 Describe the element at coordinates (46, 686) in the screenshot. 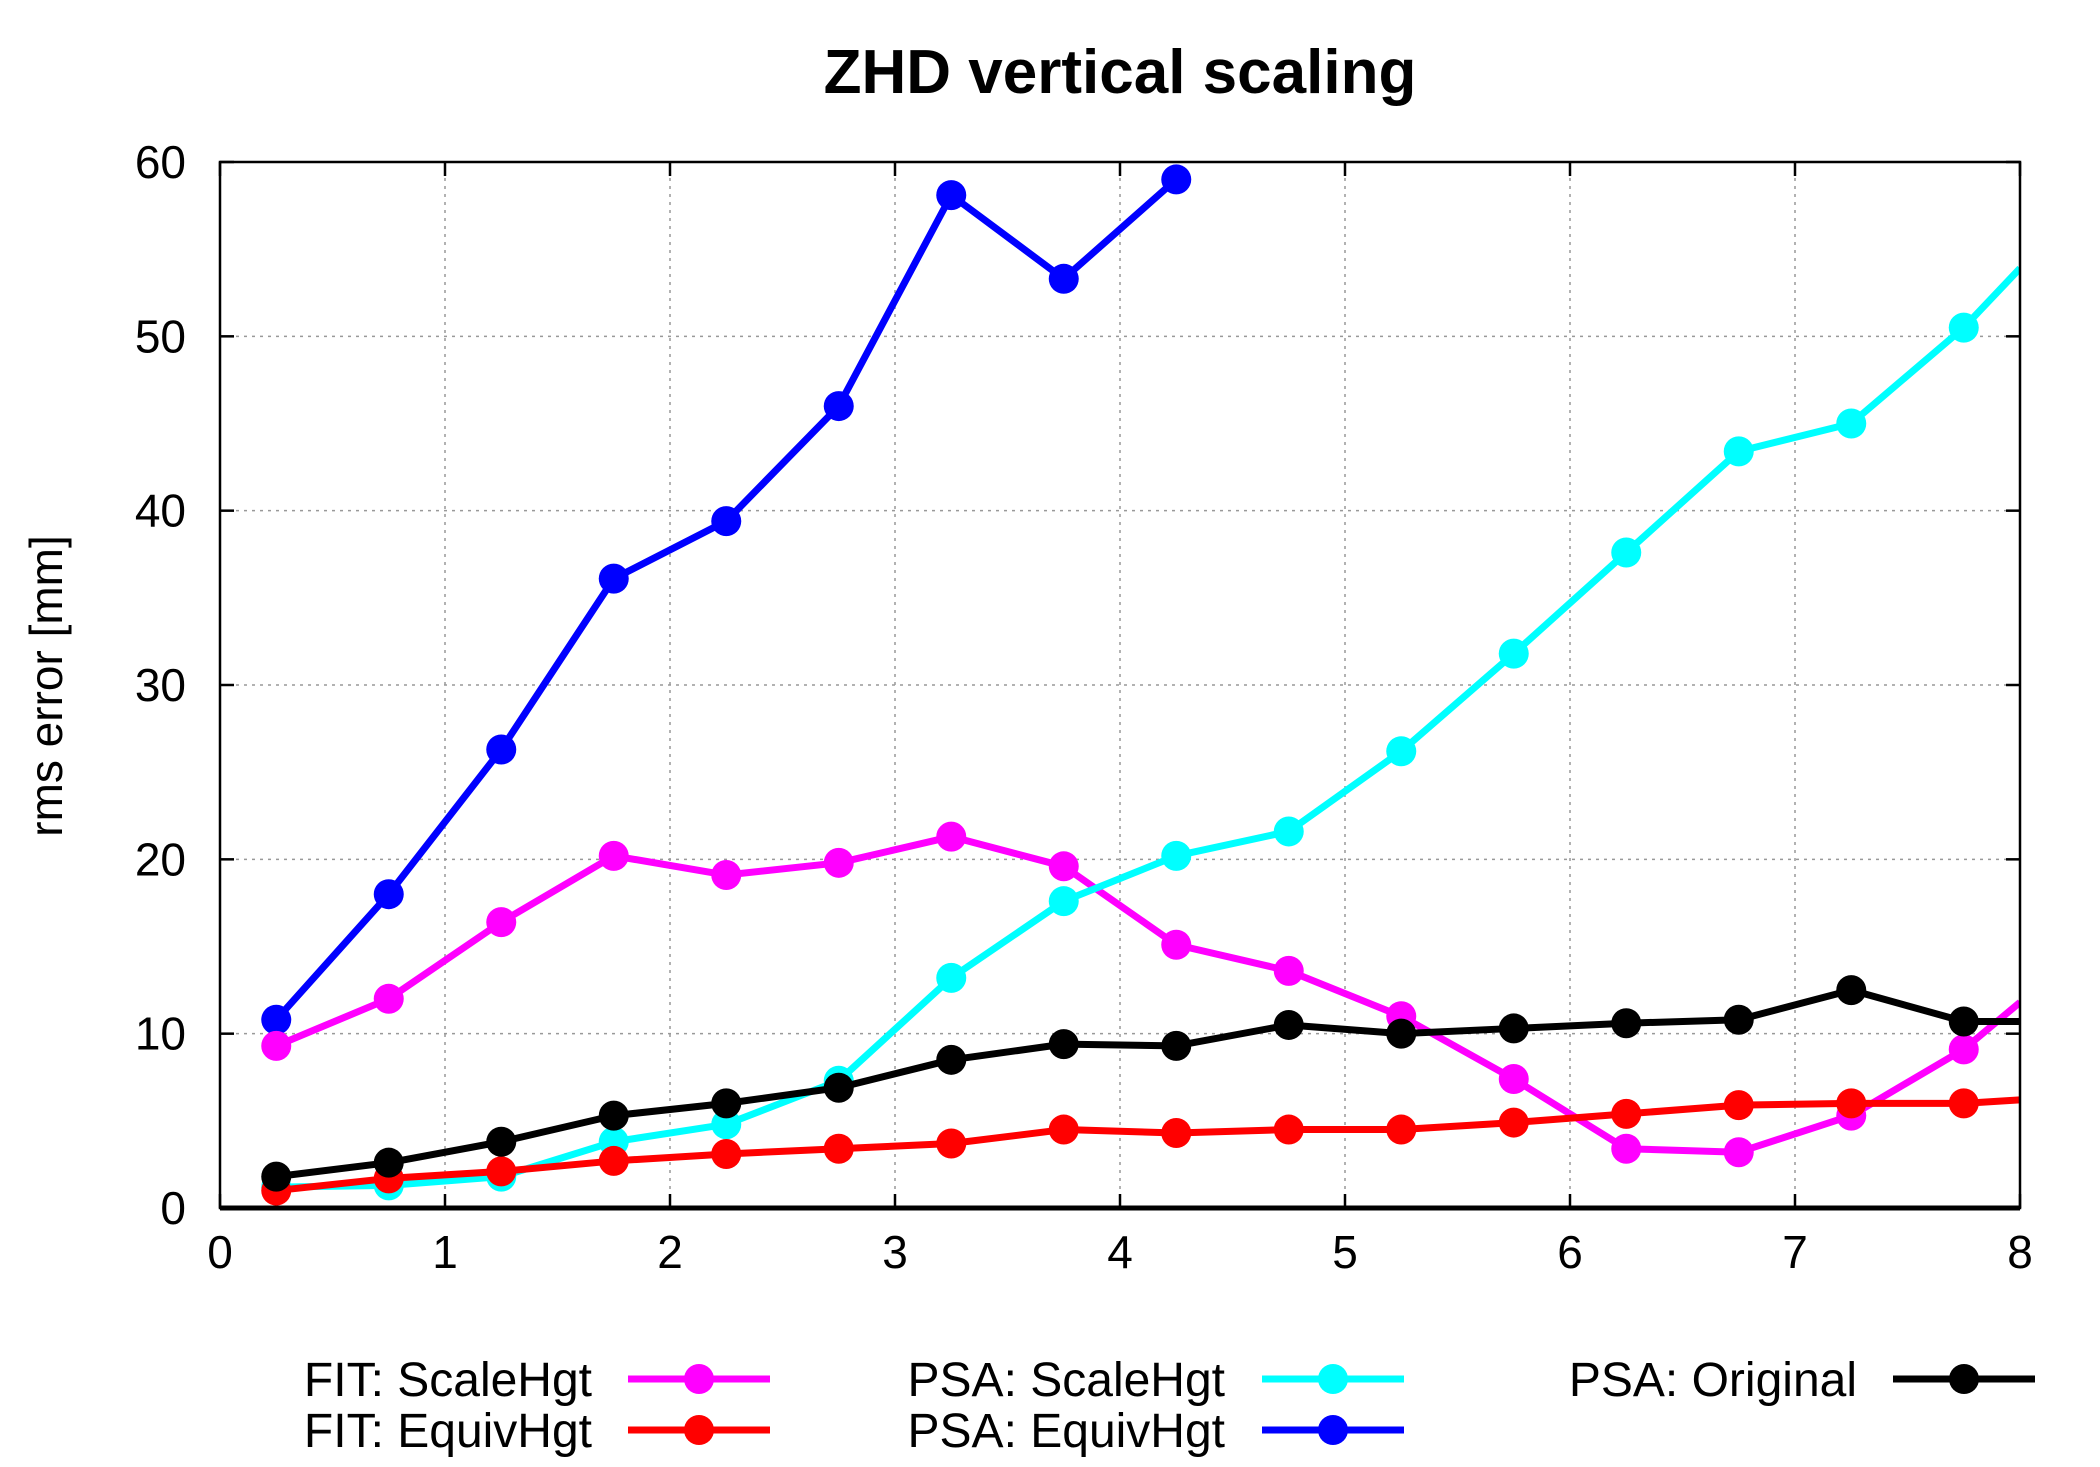

I see `y-axis-label: rms error [mm]` at that location.